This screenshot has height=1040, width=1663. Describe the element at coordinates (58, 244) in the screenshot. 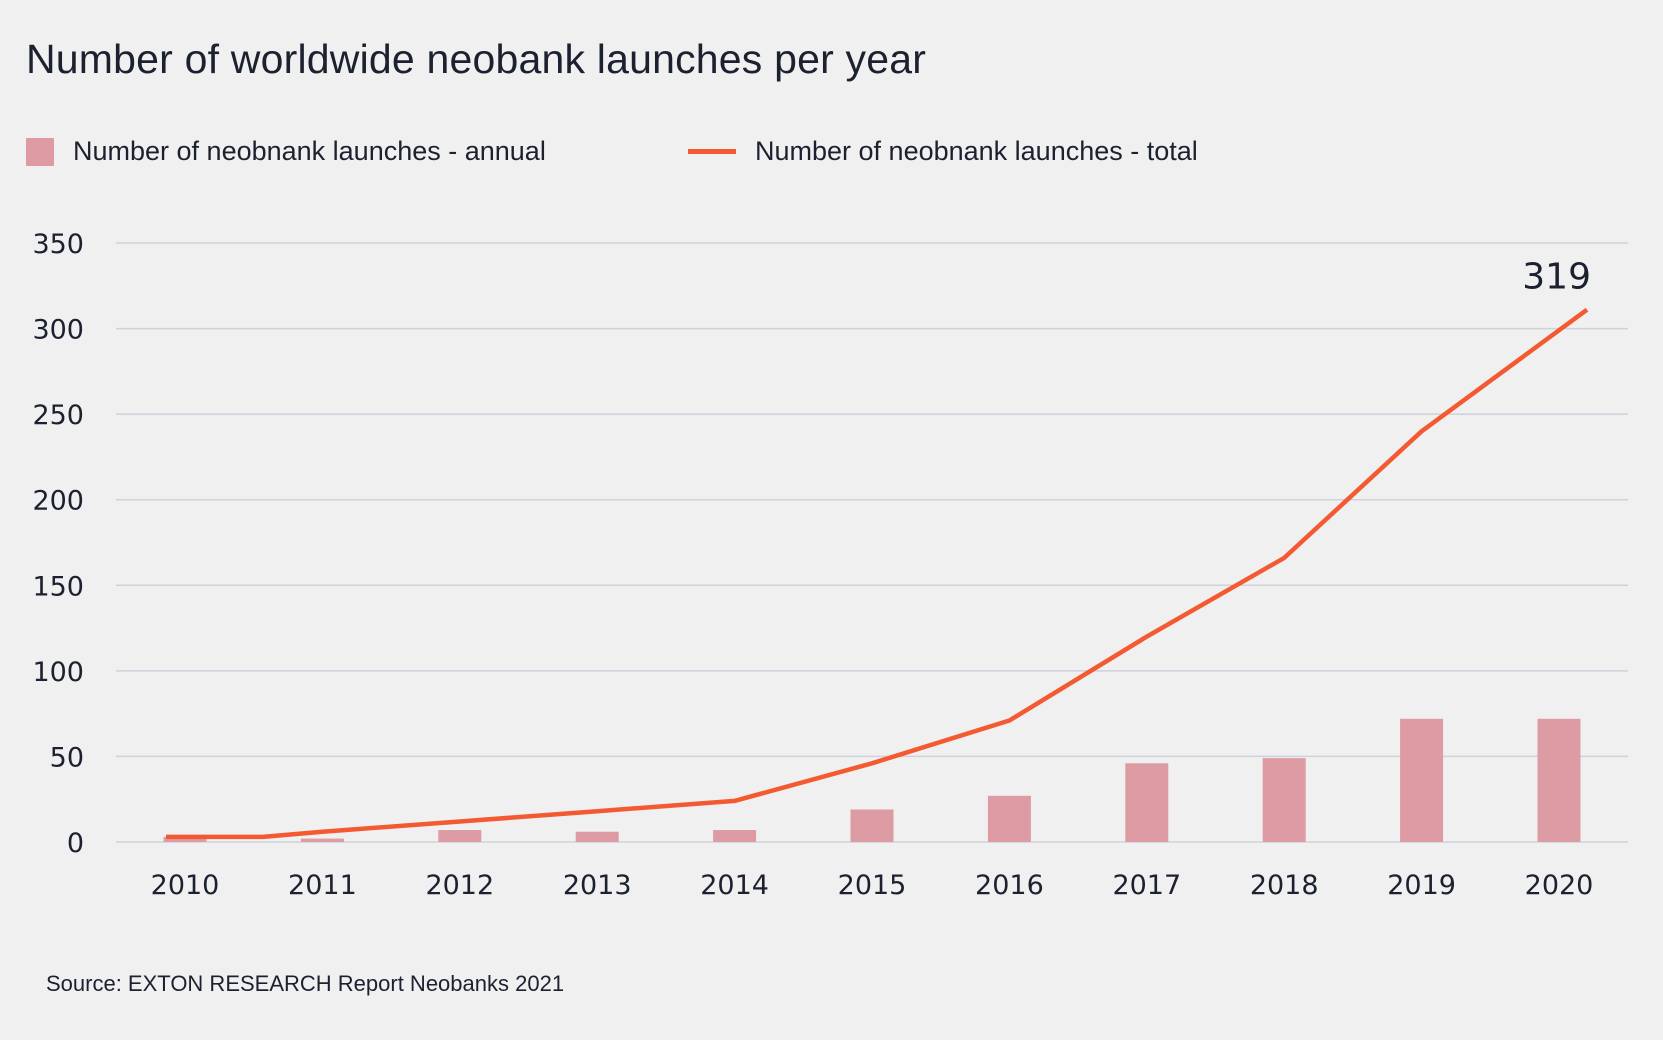

I see `y-tick-label: 350` at that location.